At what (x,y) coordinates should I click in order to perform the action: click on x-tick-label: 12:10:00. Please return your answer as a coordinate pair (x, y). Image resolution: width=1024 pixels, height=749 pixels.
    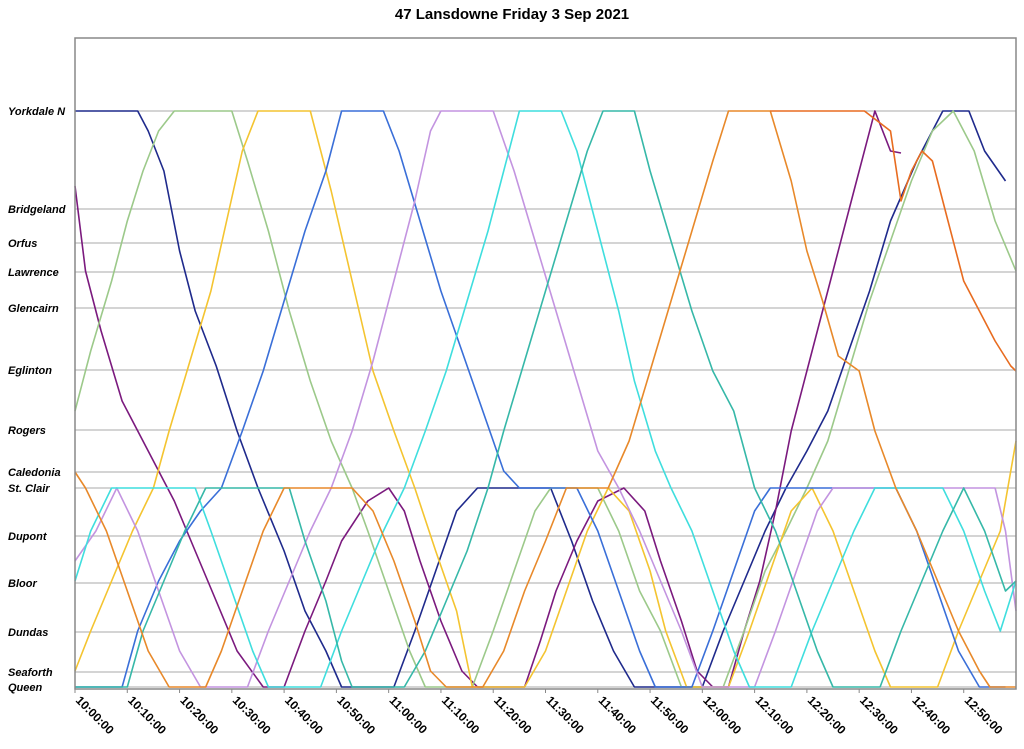
    Looking at the image, I should click on (774, 715).